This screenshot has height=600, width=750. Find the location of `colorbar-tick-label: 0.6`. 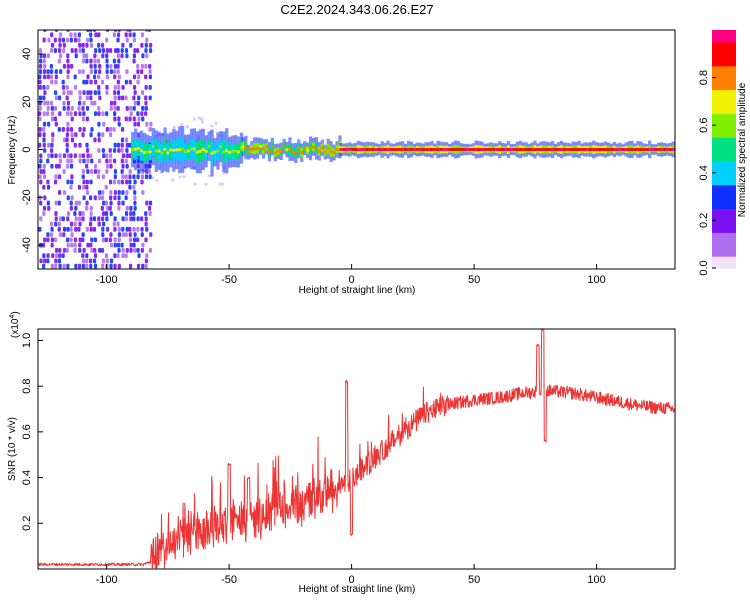

colorbar-tick-label: 0.6 is located at coordinates (704, 125).